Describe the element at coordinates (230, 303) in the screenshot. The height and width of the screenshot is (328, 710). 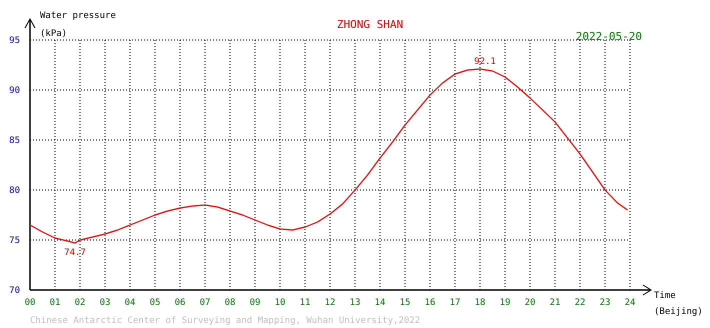
I see `x-tick-label: 08` at that location.